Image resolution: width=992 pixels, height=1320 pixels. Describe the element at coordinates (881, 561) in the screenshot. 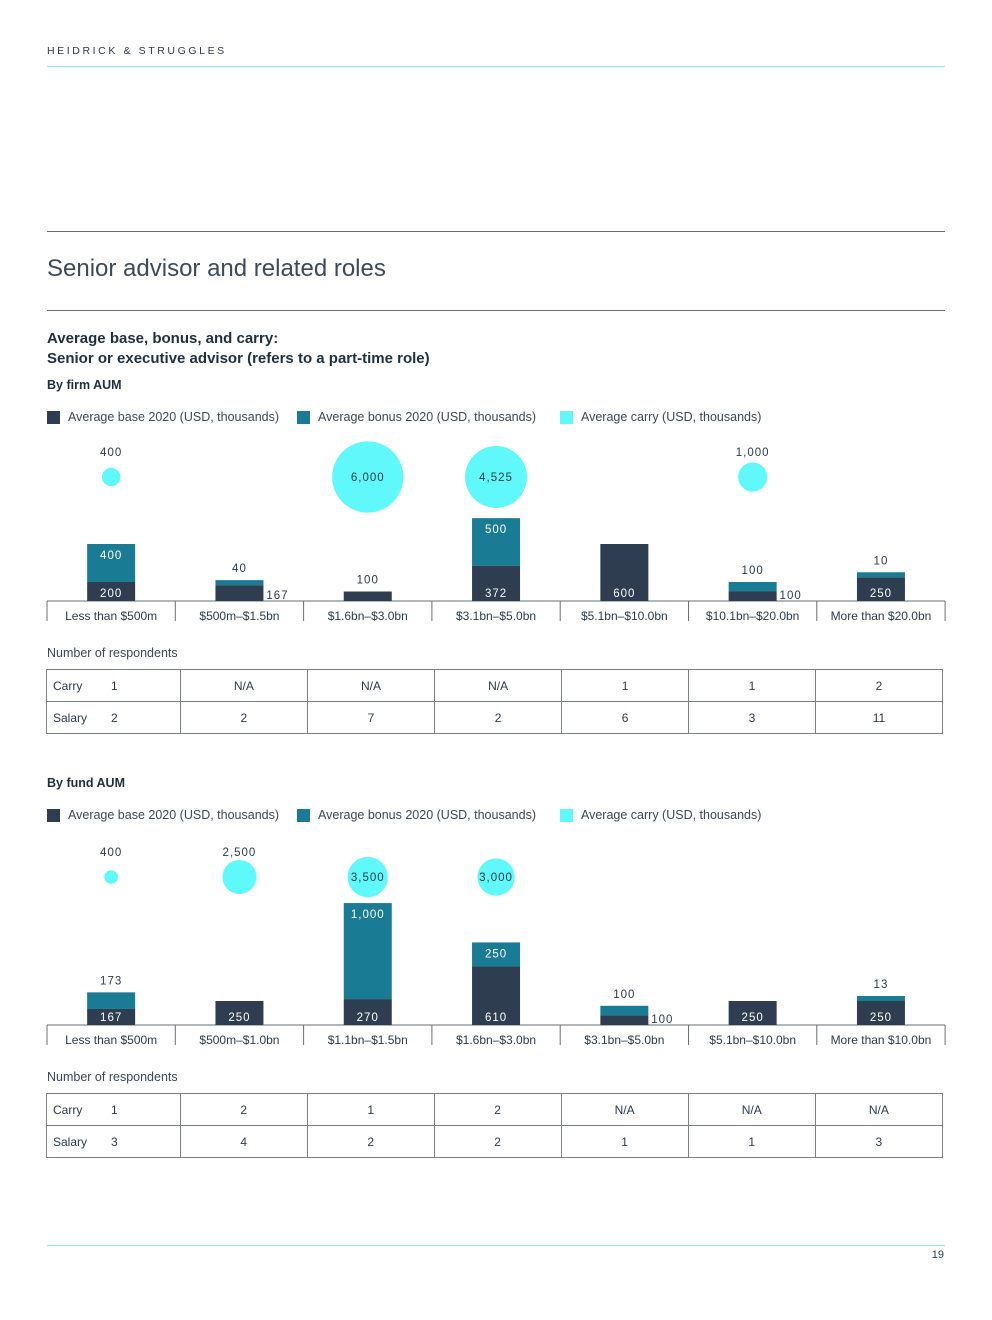

I see `bar-bonus-label: 10` at that location.